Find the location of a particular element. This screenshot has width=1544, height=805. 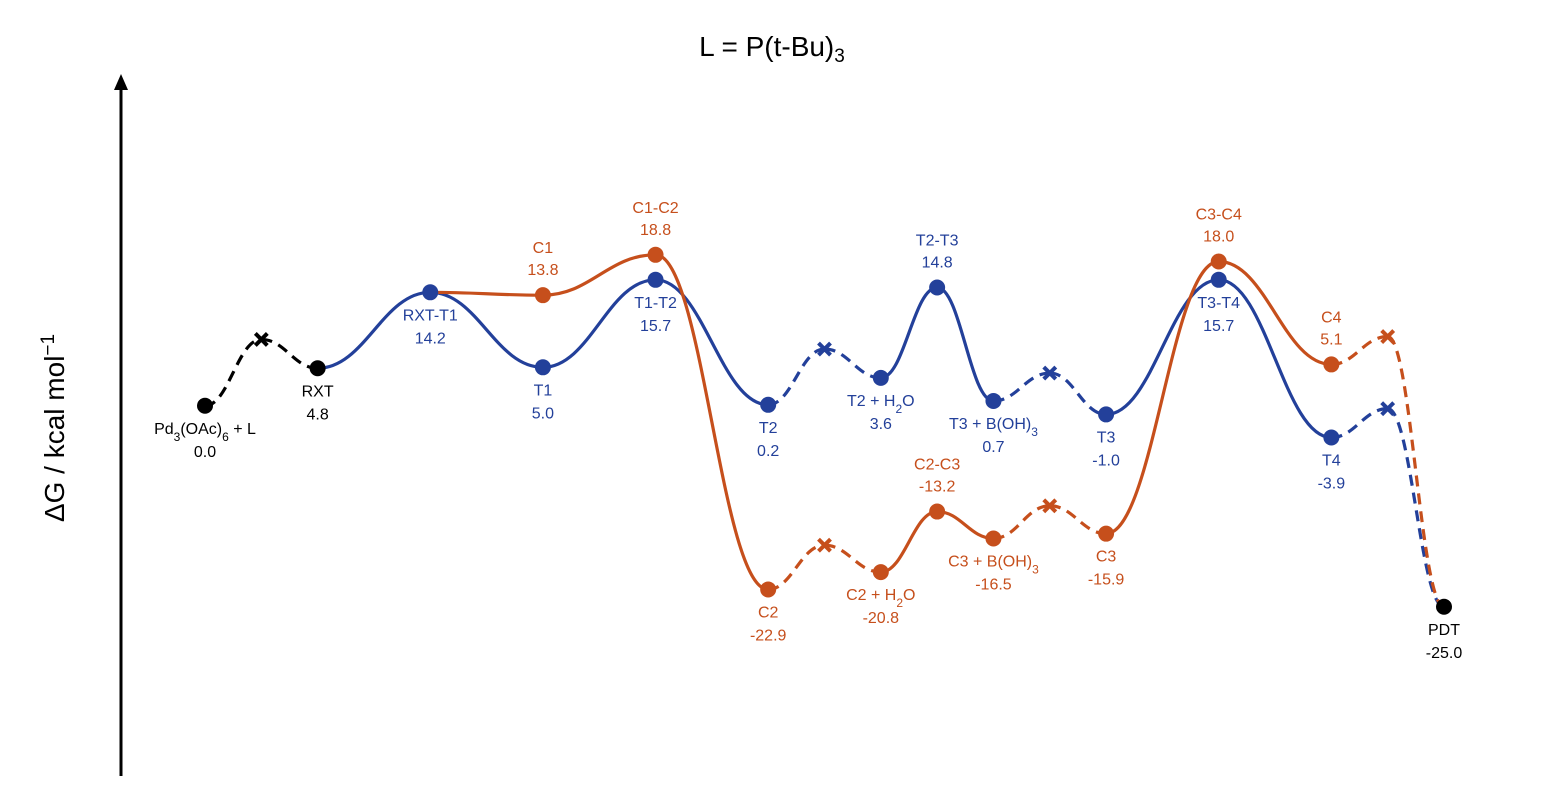

label-value-t2: 0.2 is located at coordinates (768, 451).